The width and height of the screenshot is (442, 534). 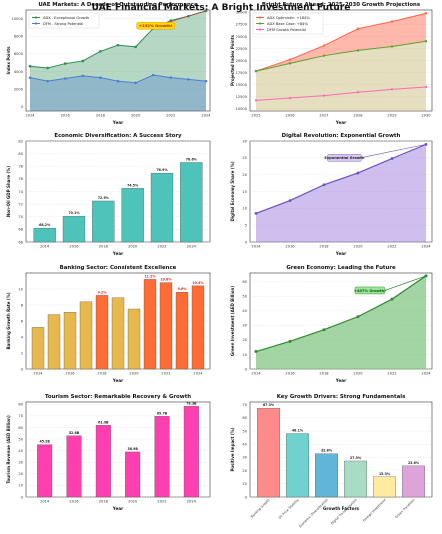 What do you see at coordinates (313, 513) in the screenshot?
I see `x-tick-label: Economic Diversification` at bounding box center [313, 513].